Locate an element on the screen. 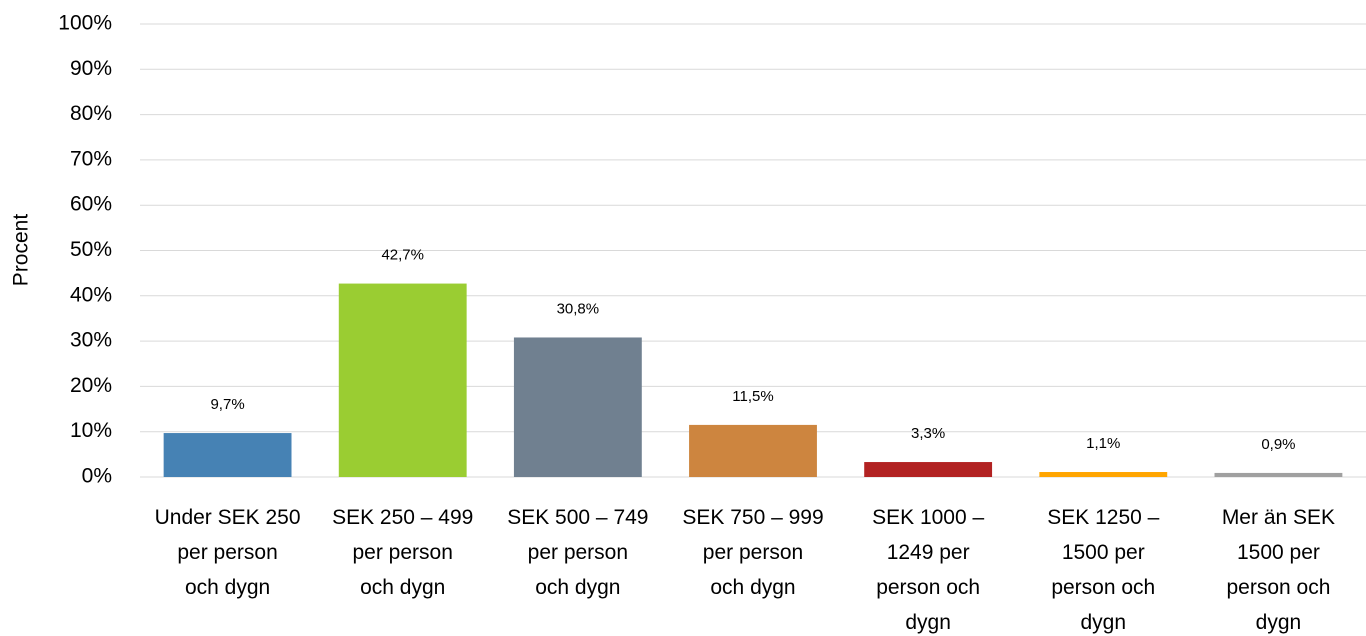 Image resolution: width=1366 pixels, height=636 pixels. y-tick-label: 100% is located at coordinates (85, 23).